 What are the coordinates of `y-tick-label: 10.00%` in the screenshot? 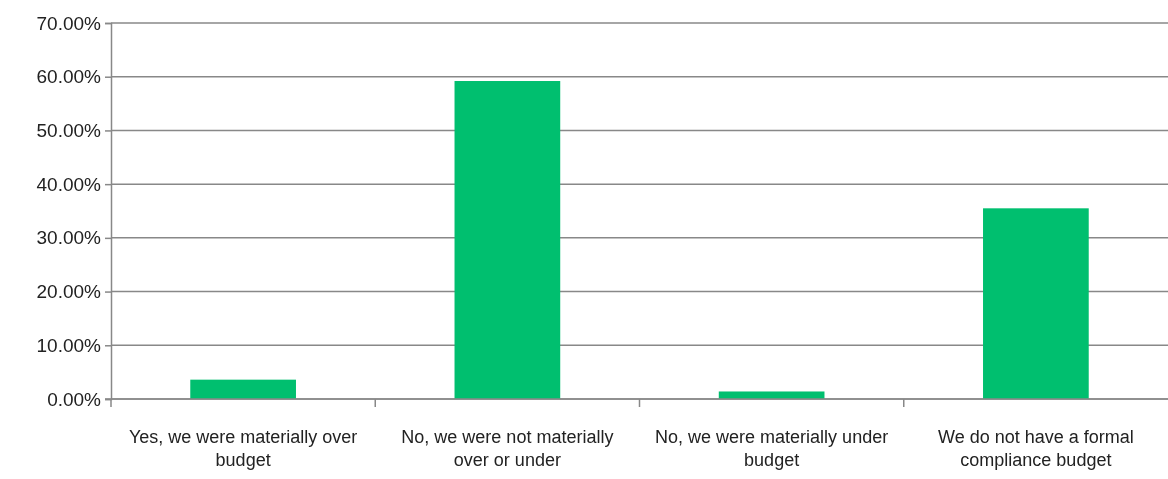 It's located at (69, 345).